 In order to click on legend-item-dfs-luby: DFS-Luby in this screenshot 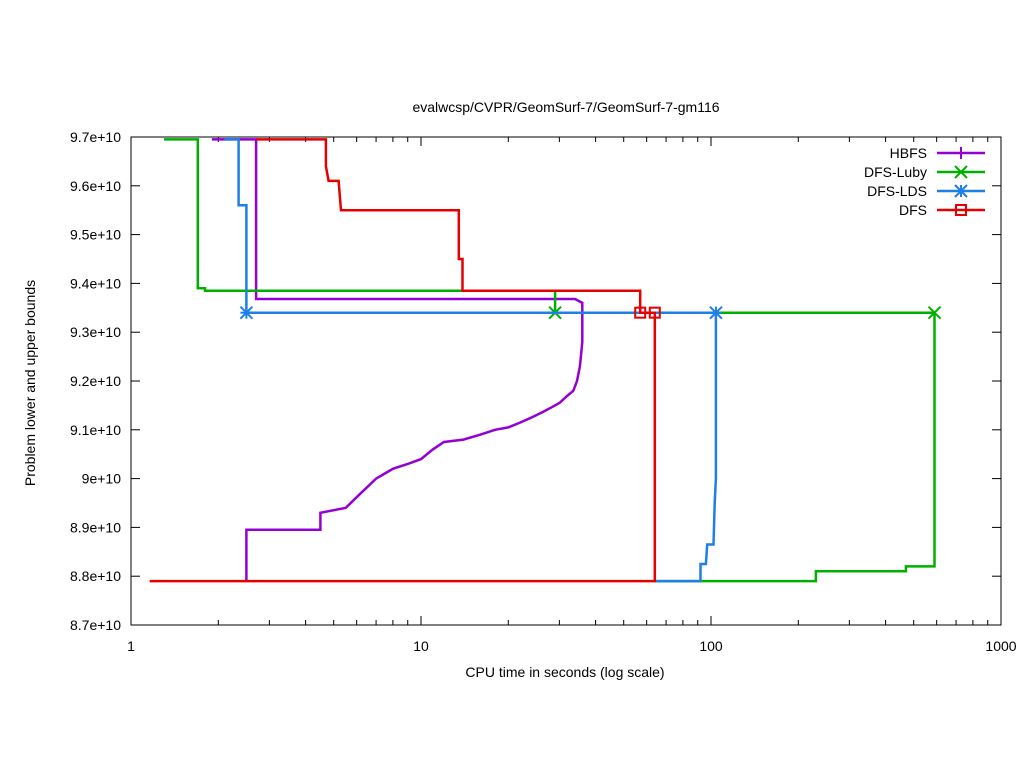, I will do `click(924, 172)`.